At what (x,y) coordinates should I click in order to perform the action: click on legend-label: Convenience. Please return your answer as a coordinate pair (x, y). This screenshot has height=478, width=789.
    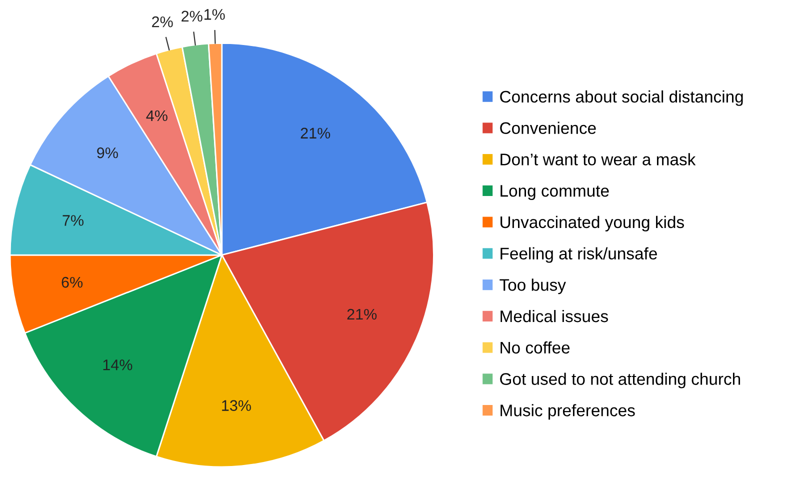
    Looking at the image, I should click on (548, 128).